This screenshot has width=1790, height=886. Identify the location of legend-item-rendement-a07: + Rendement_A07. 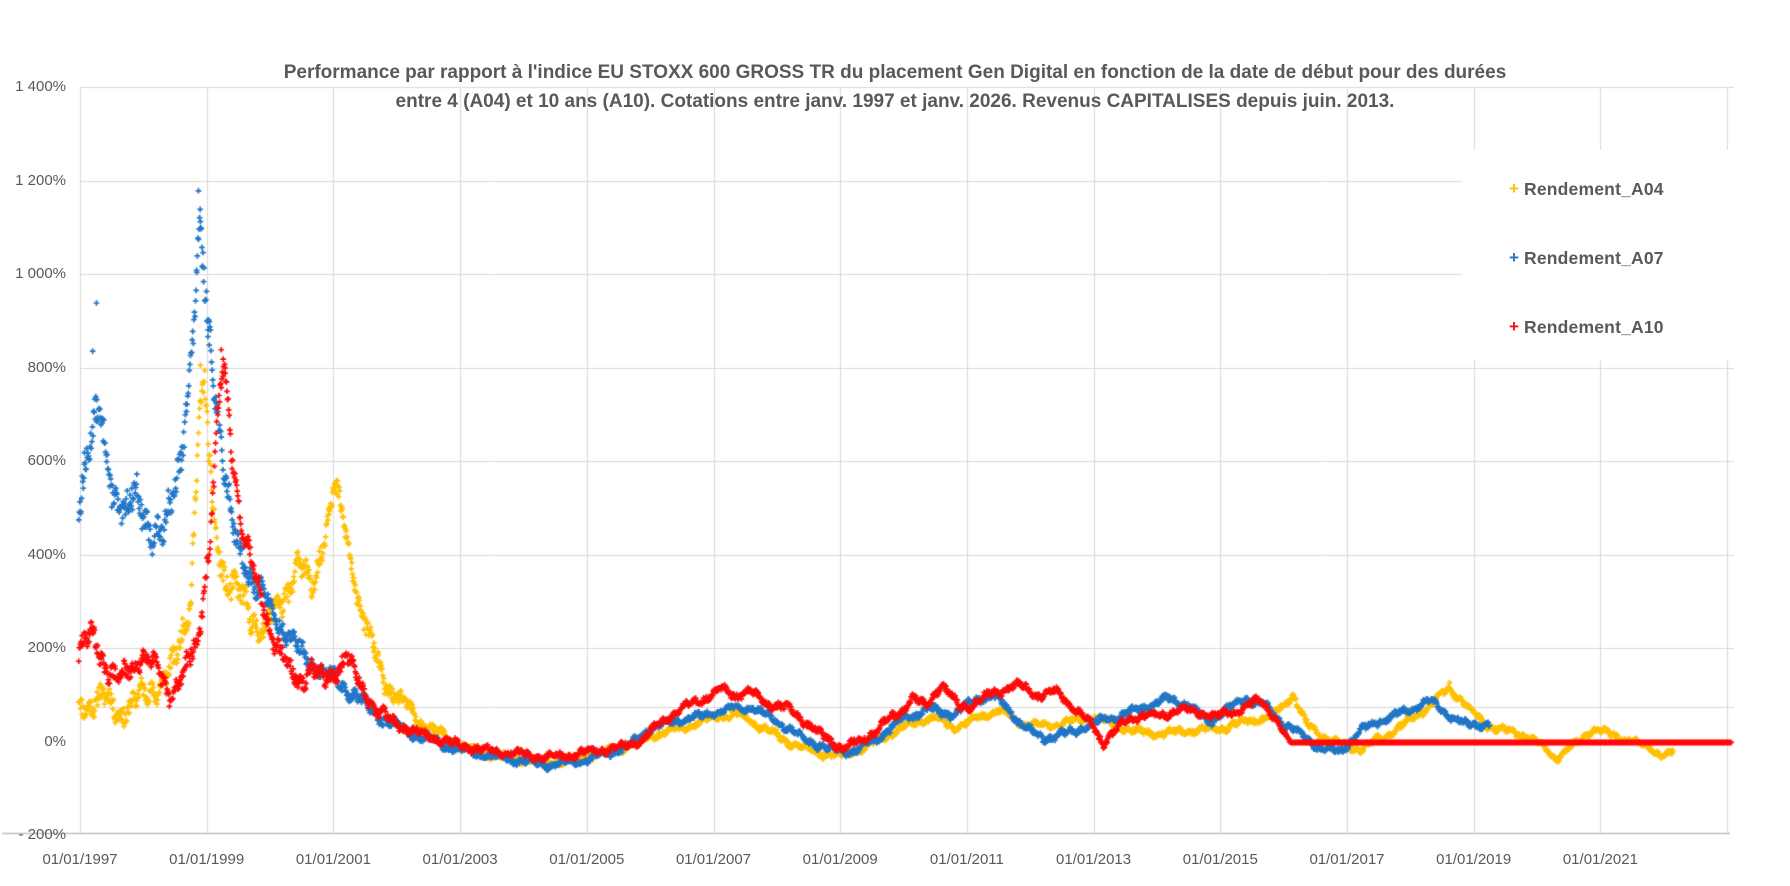
(1598, 258).